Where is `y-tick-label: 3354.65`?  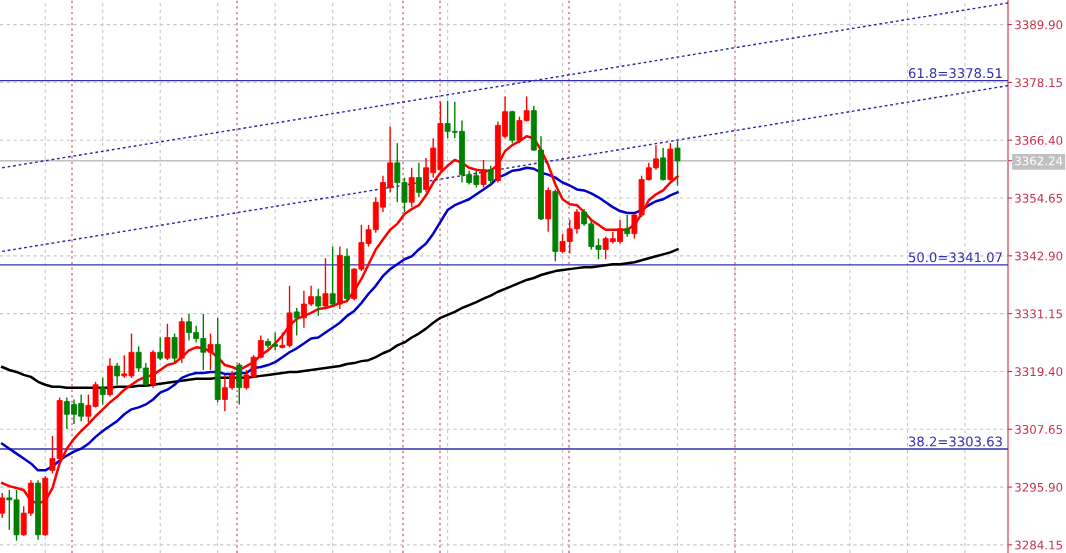
y-tick-label: 3354.65 is located at coordinates (1039, 198).